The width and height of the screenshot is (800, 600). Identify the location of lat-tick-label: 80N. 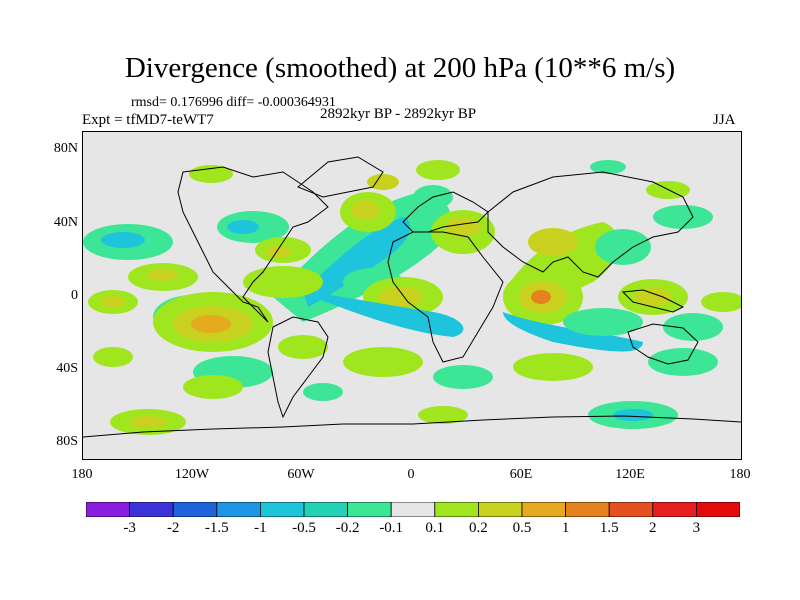
(65, 148).